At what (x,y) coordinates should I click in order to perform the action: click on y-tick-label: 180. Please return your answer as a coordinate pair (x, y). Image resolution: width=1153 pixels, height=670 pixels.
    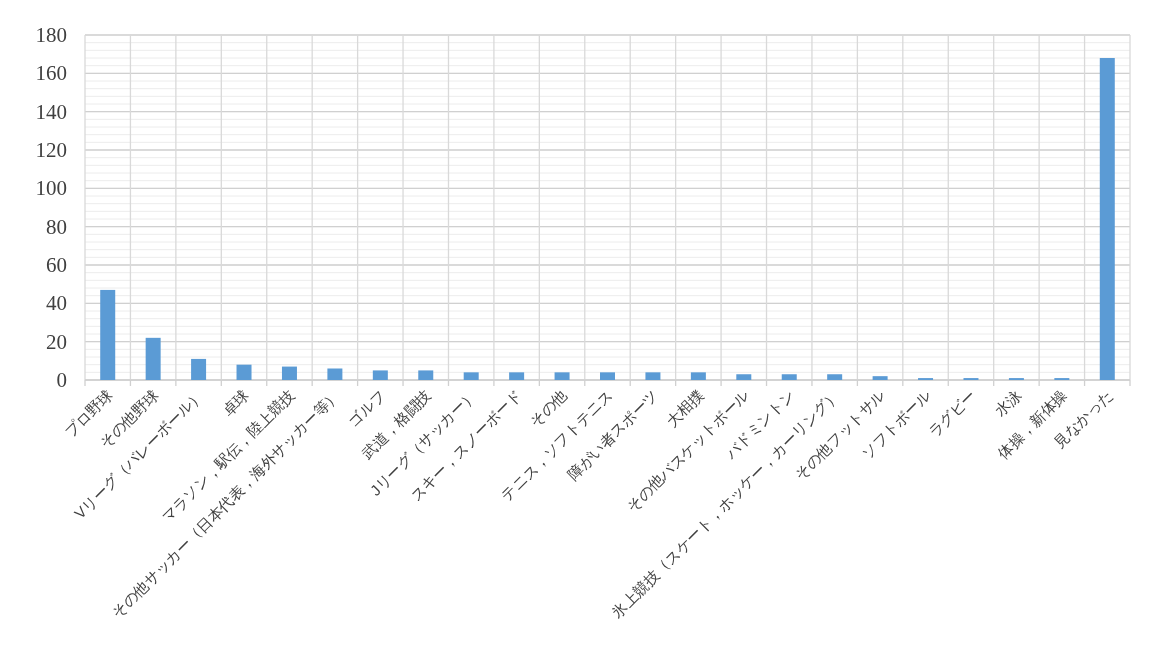
    Looking at the image, I should click on (51, 35).